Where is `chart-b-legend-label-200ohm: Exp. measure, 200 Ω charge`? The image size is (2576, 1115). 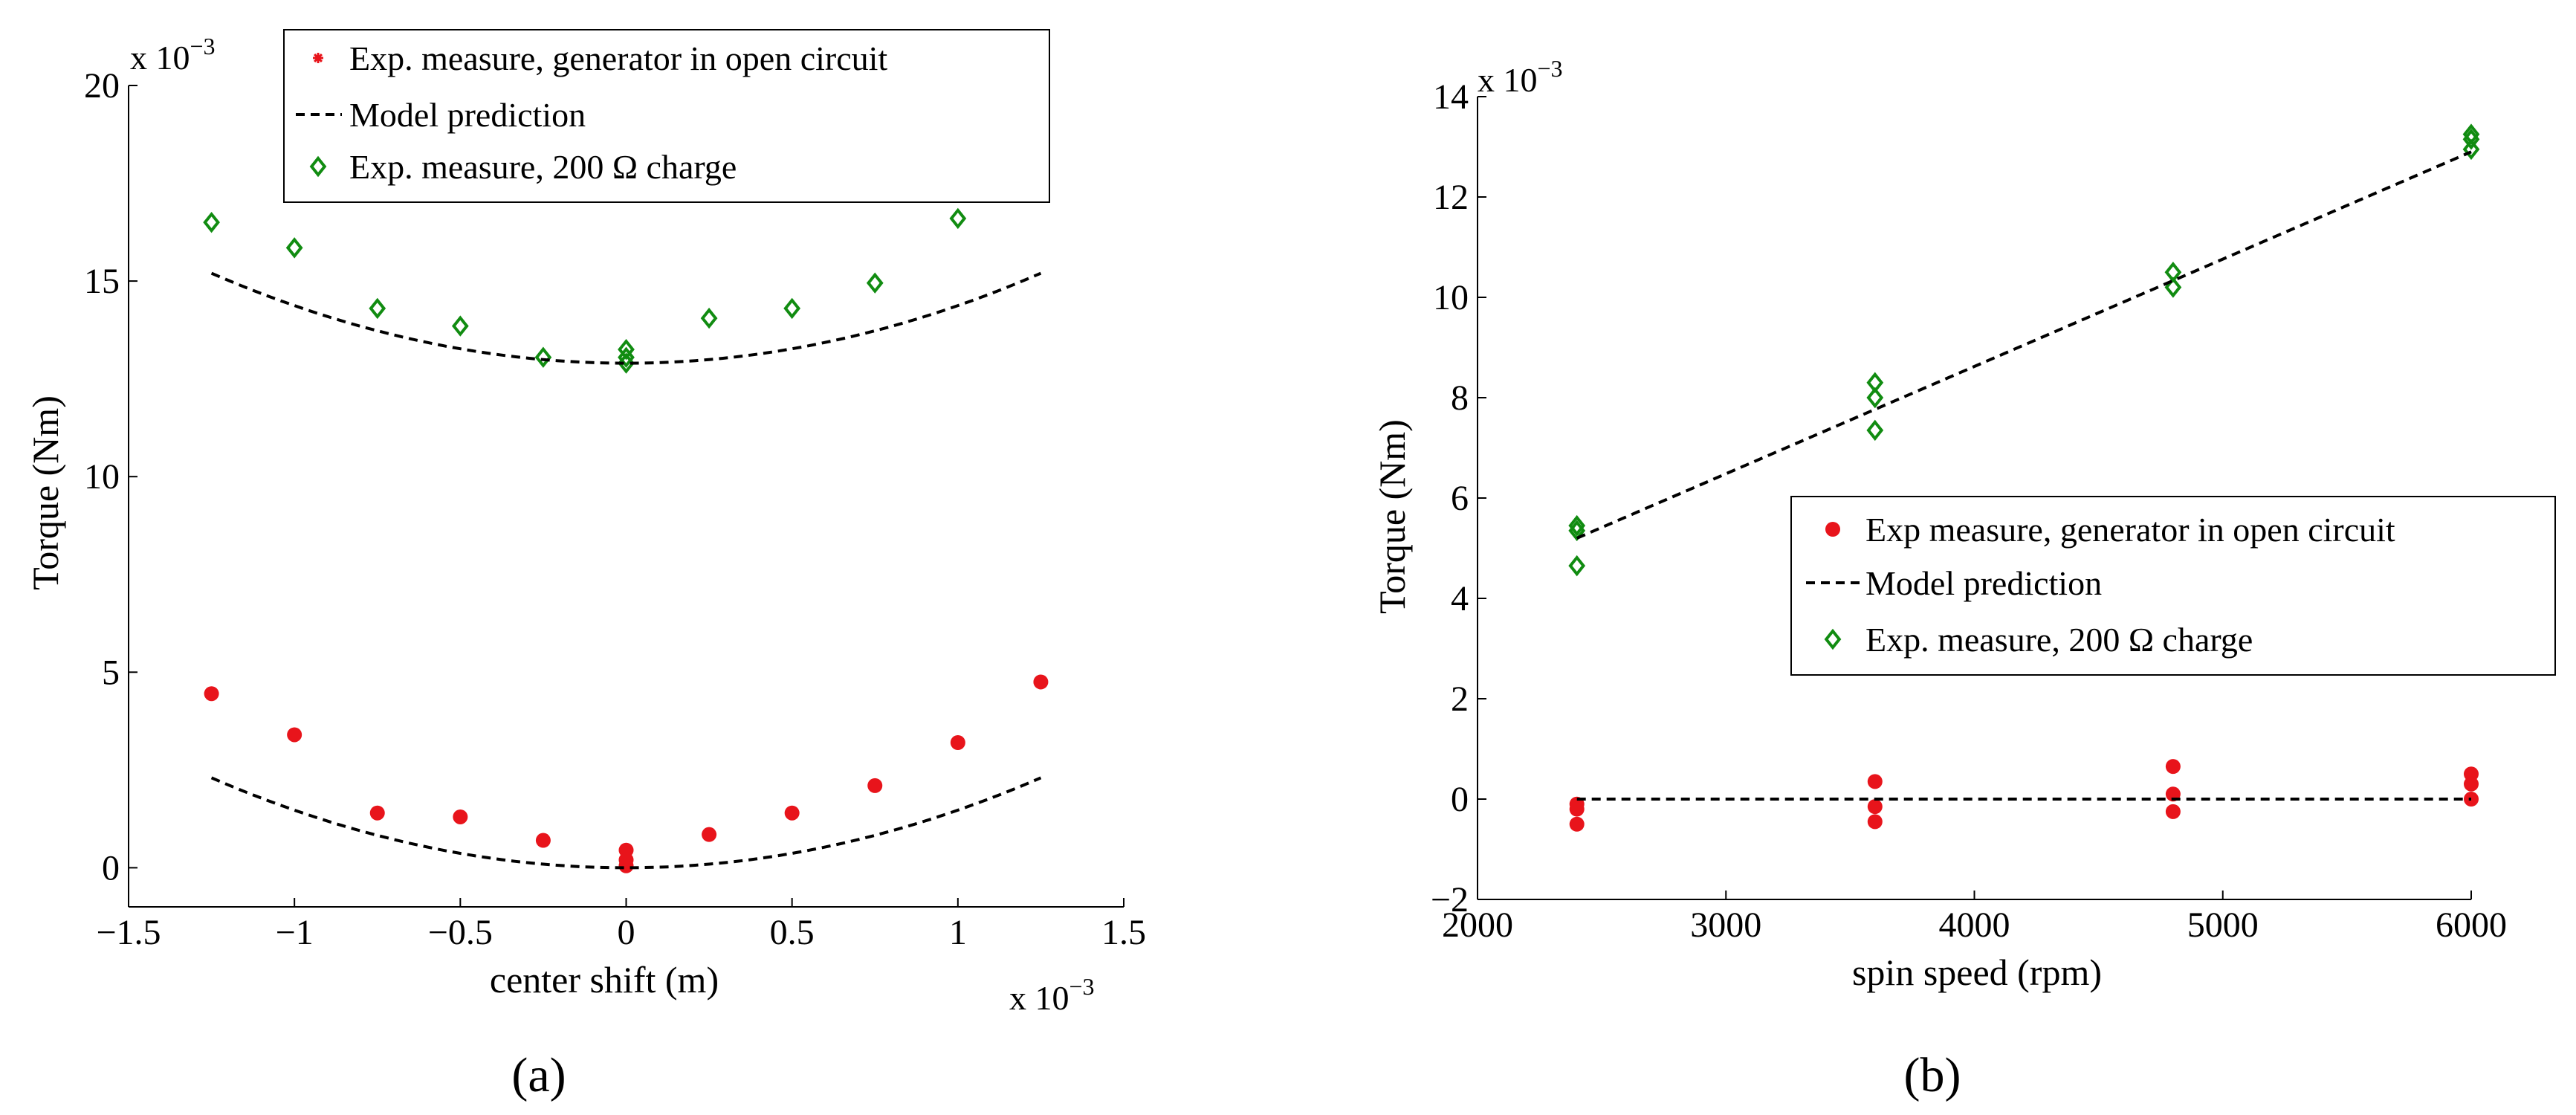 chart-b-legend-label-200ohm: Exp. measure, 200 Ω charge is located at coordinates (2059, 640).